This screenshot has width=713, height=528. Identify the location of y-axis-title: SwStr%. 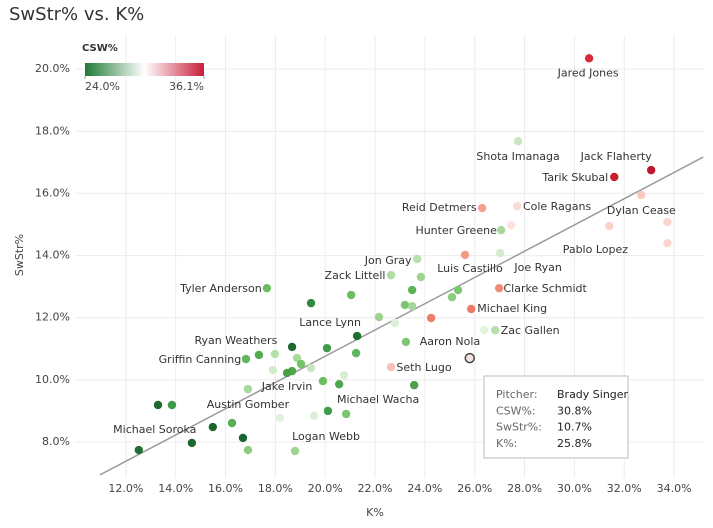
(19, 255).